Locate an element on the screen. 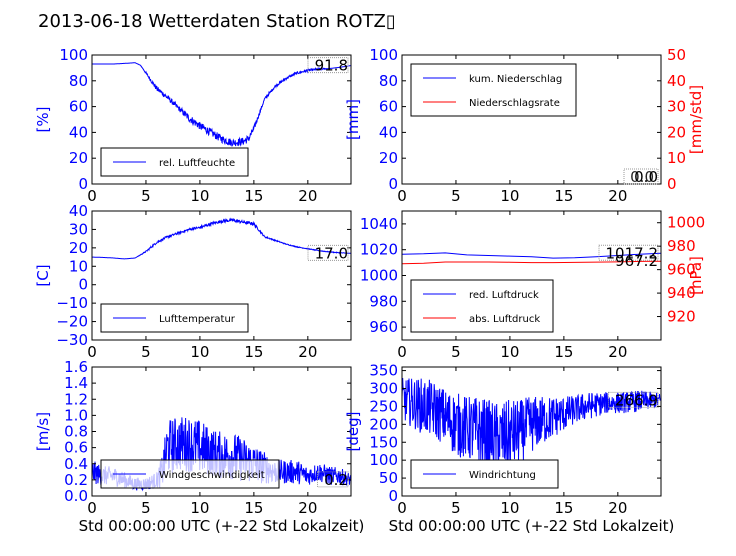 The height and width of the screenshot is (556, 736). y-axis-label: [m/s] is located at coordinates (43, 431).